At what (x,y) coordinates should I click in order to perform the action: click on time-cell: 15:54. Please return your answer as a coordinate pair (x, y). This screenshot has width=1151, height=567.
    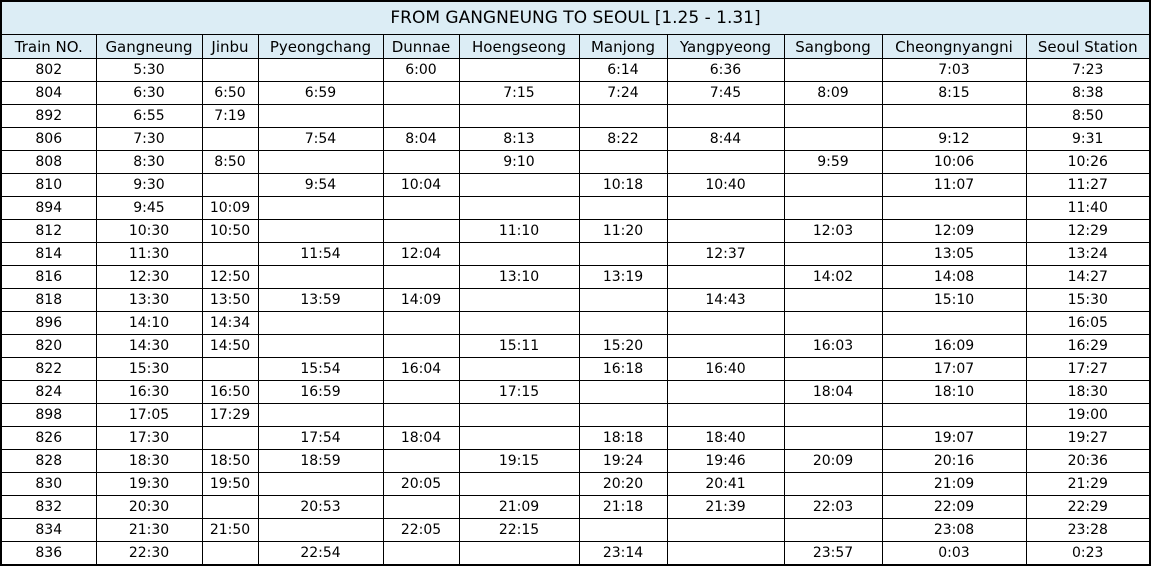
    Looking at the image, I should click on (320, 369).